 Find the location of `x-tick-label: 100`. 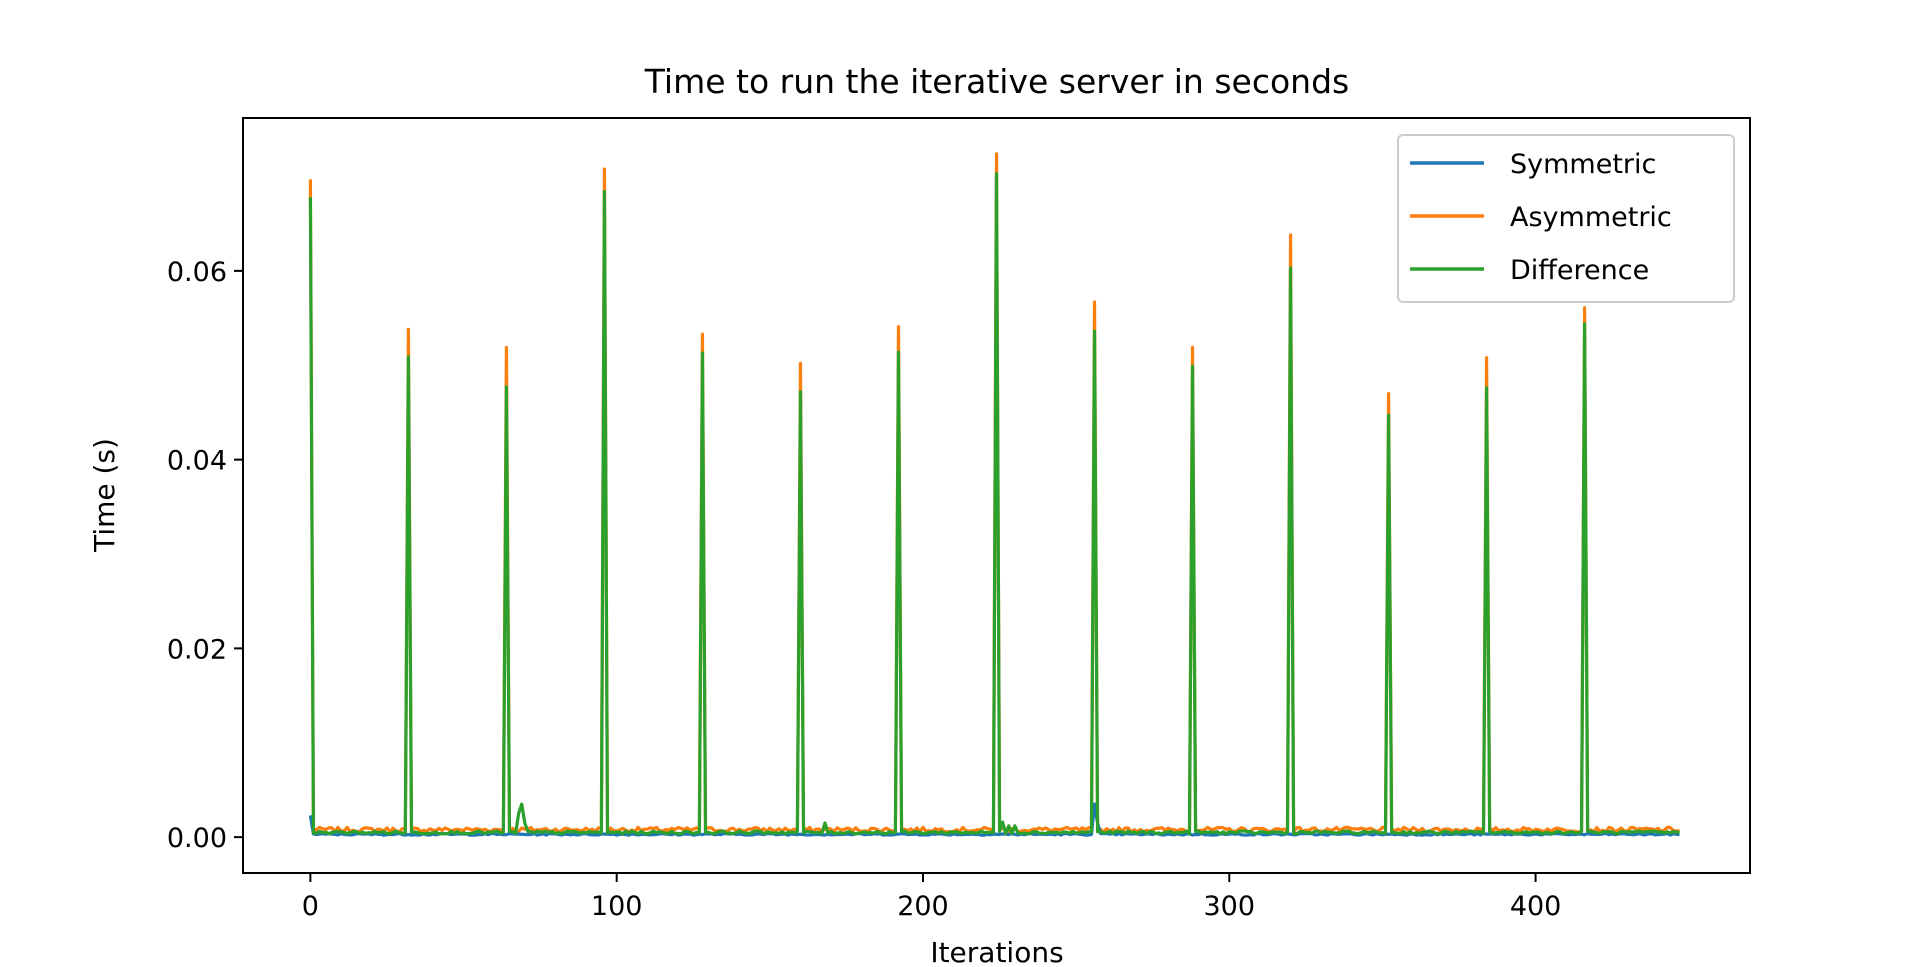

x-tick-label: 100 is located at coordinates (617, 906).